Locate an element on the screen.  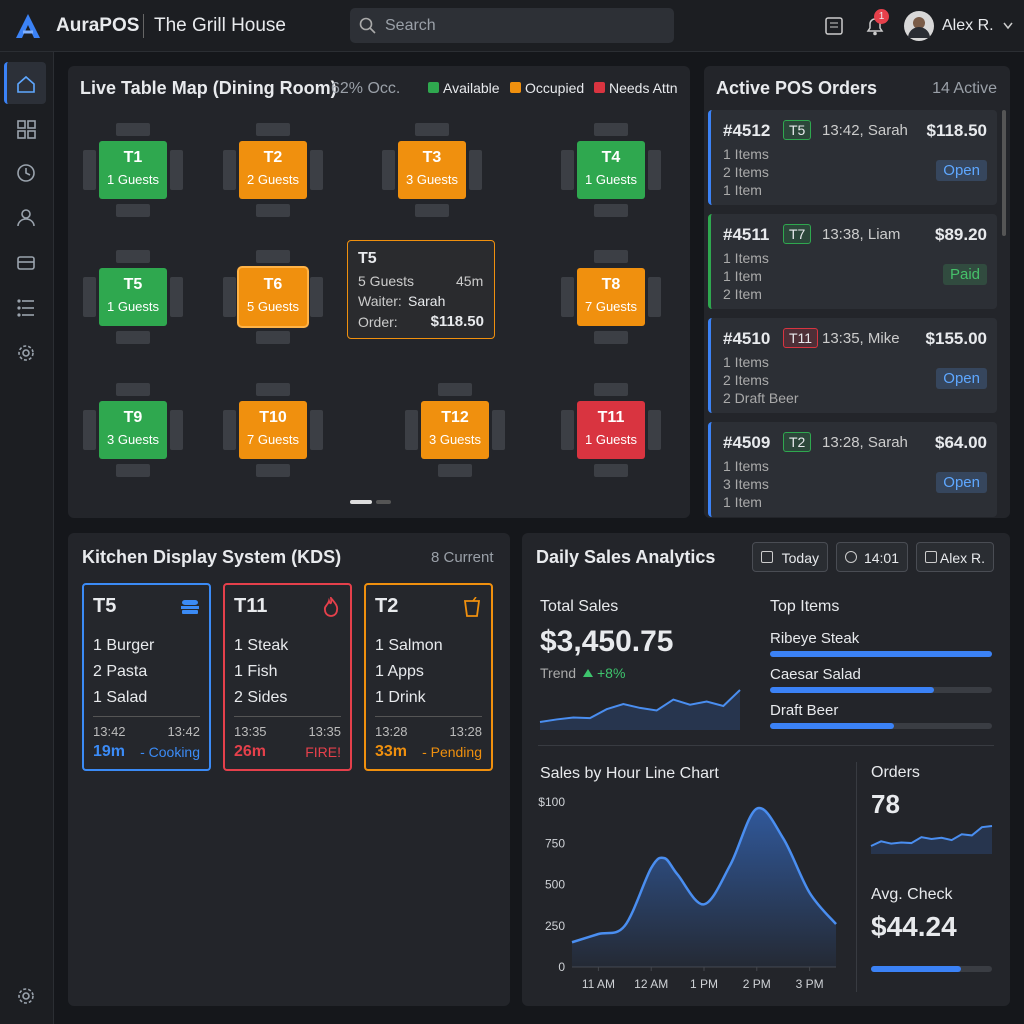
filter-button: Alex R. is located at coordinates (955, 557).